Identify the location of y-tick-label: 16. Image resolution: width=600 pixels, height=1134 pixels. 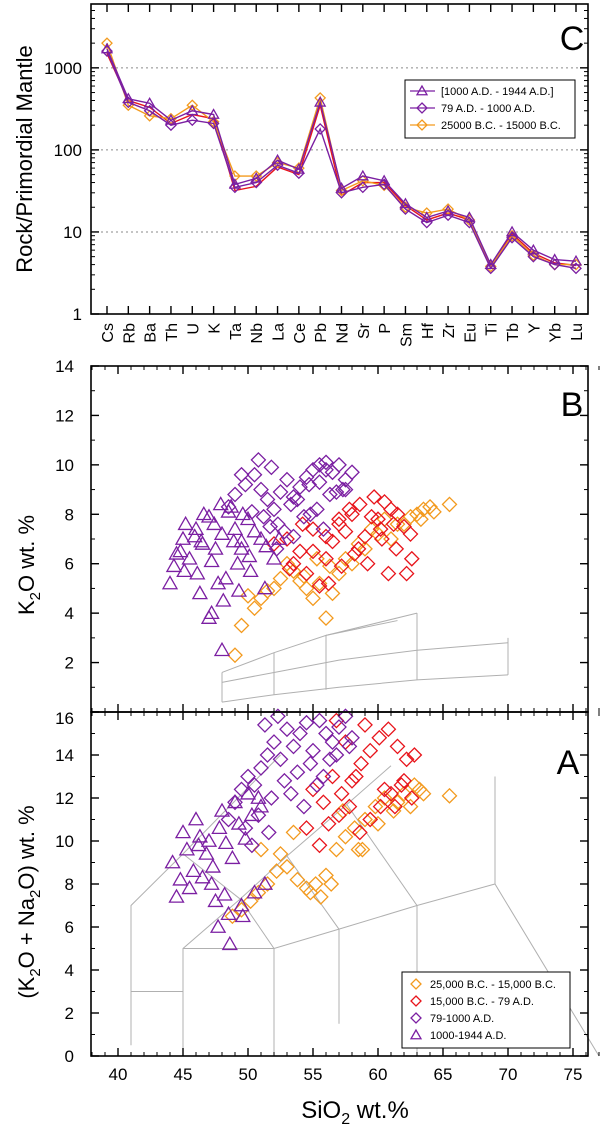
(64, 718).